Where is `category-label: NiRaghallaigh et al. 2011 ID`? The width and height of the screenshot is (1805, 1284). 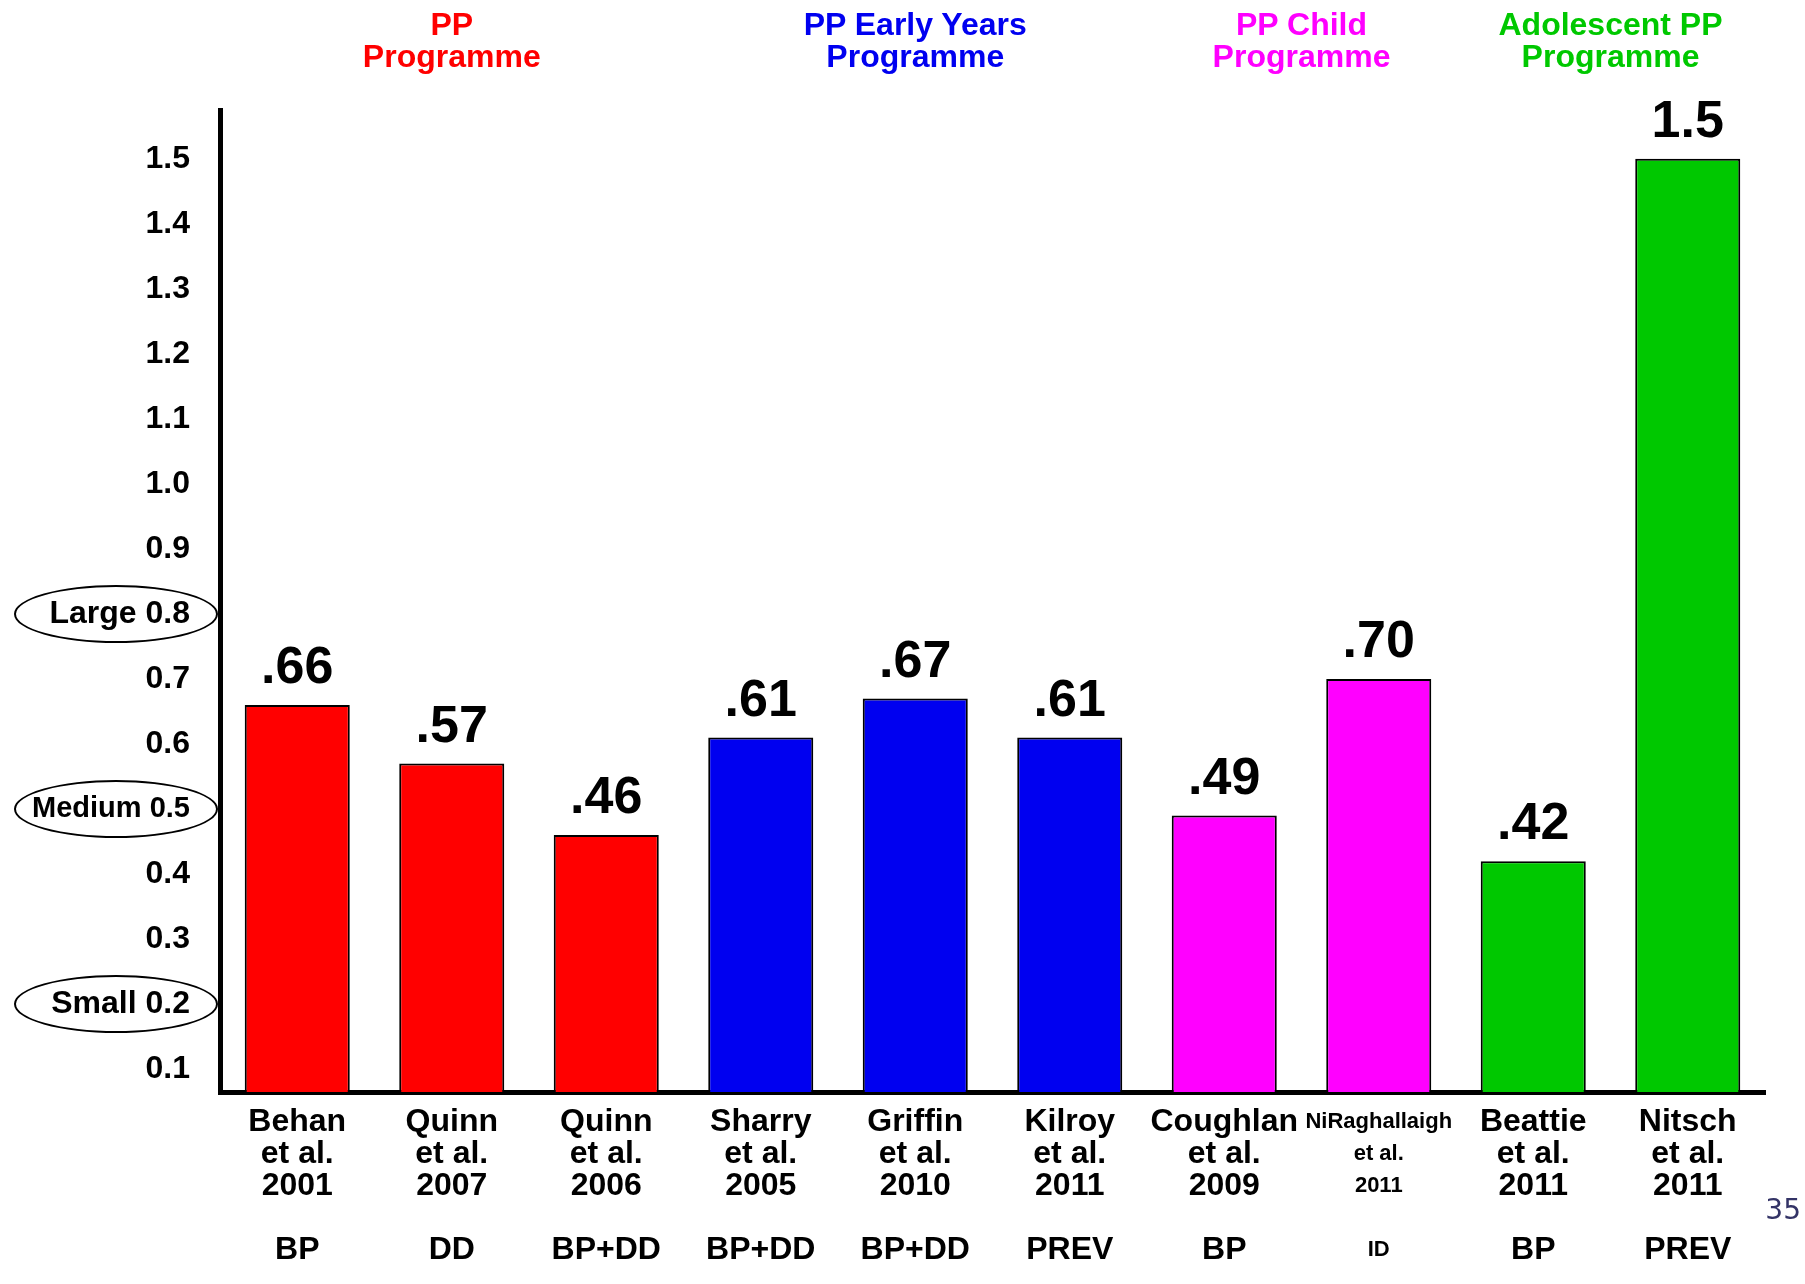 category-label: NiRaghallaigh et al. 2011 ID is located at coordinates (1379, 1185).